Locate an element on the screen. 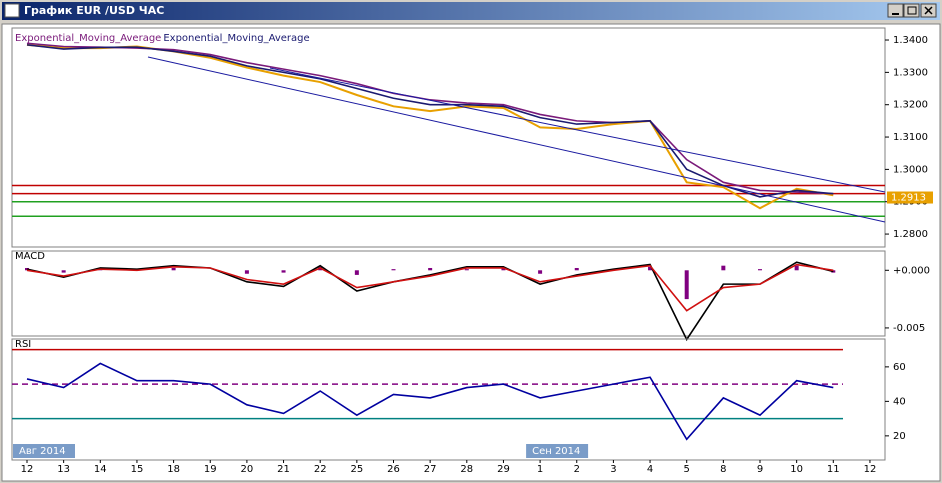  x-tick-label: 9 is located at coordinates (760, 469).